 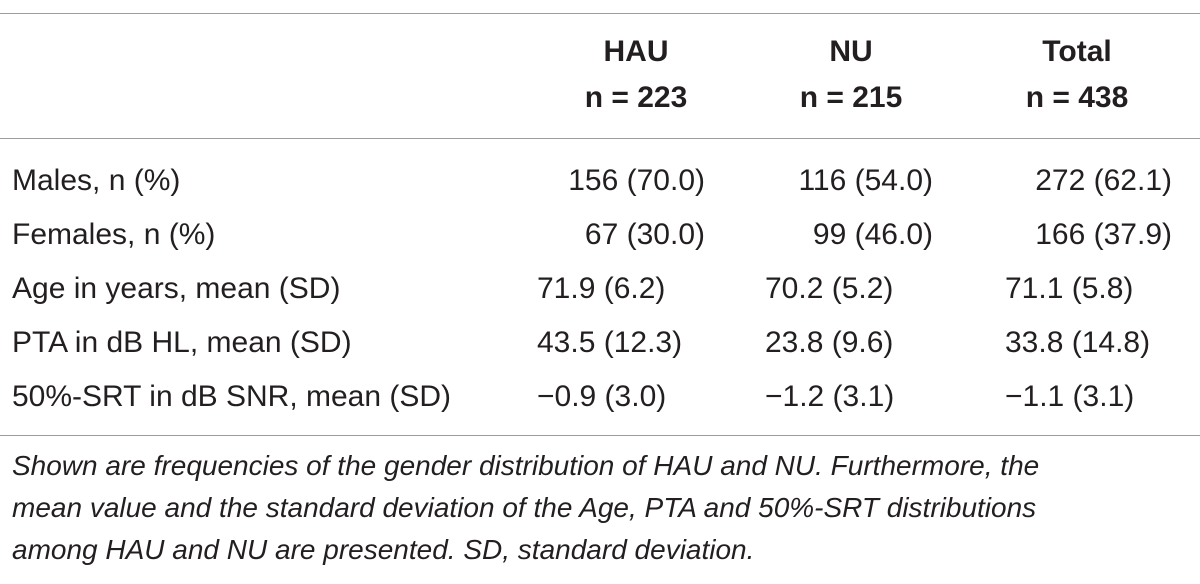 I want to click on column-header: NU, so click(x=851, y=51).